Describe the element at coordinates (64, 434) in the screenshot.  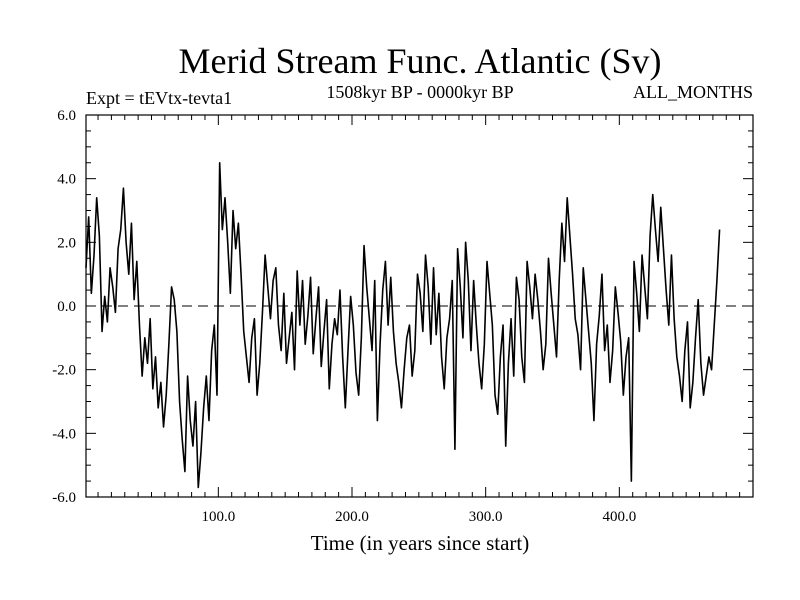
I see `y-tick-label: -4.0` at that location.